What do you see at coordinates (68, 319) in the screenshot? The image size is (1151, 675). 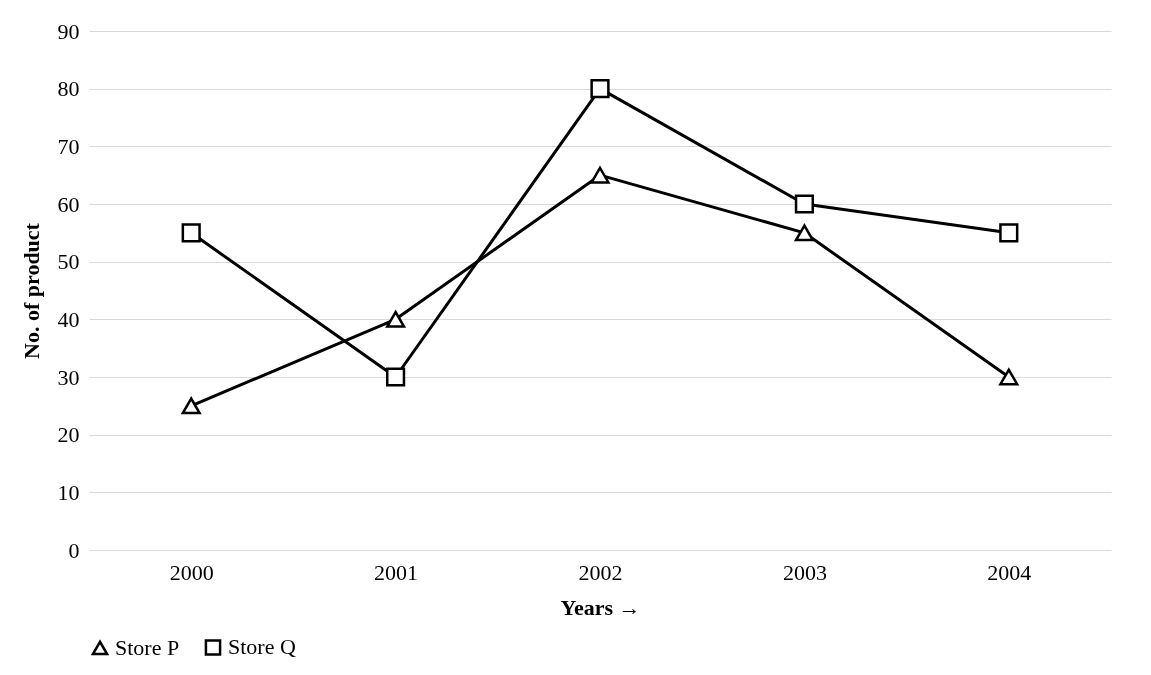 I see `y-tick-label: 40` at bounding box center [68, 319].